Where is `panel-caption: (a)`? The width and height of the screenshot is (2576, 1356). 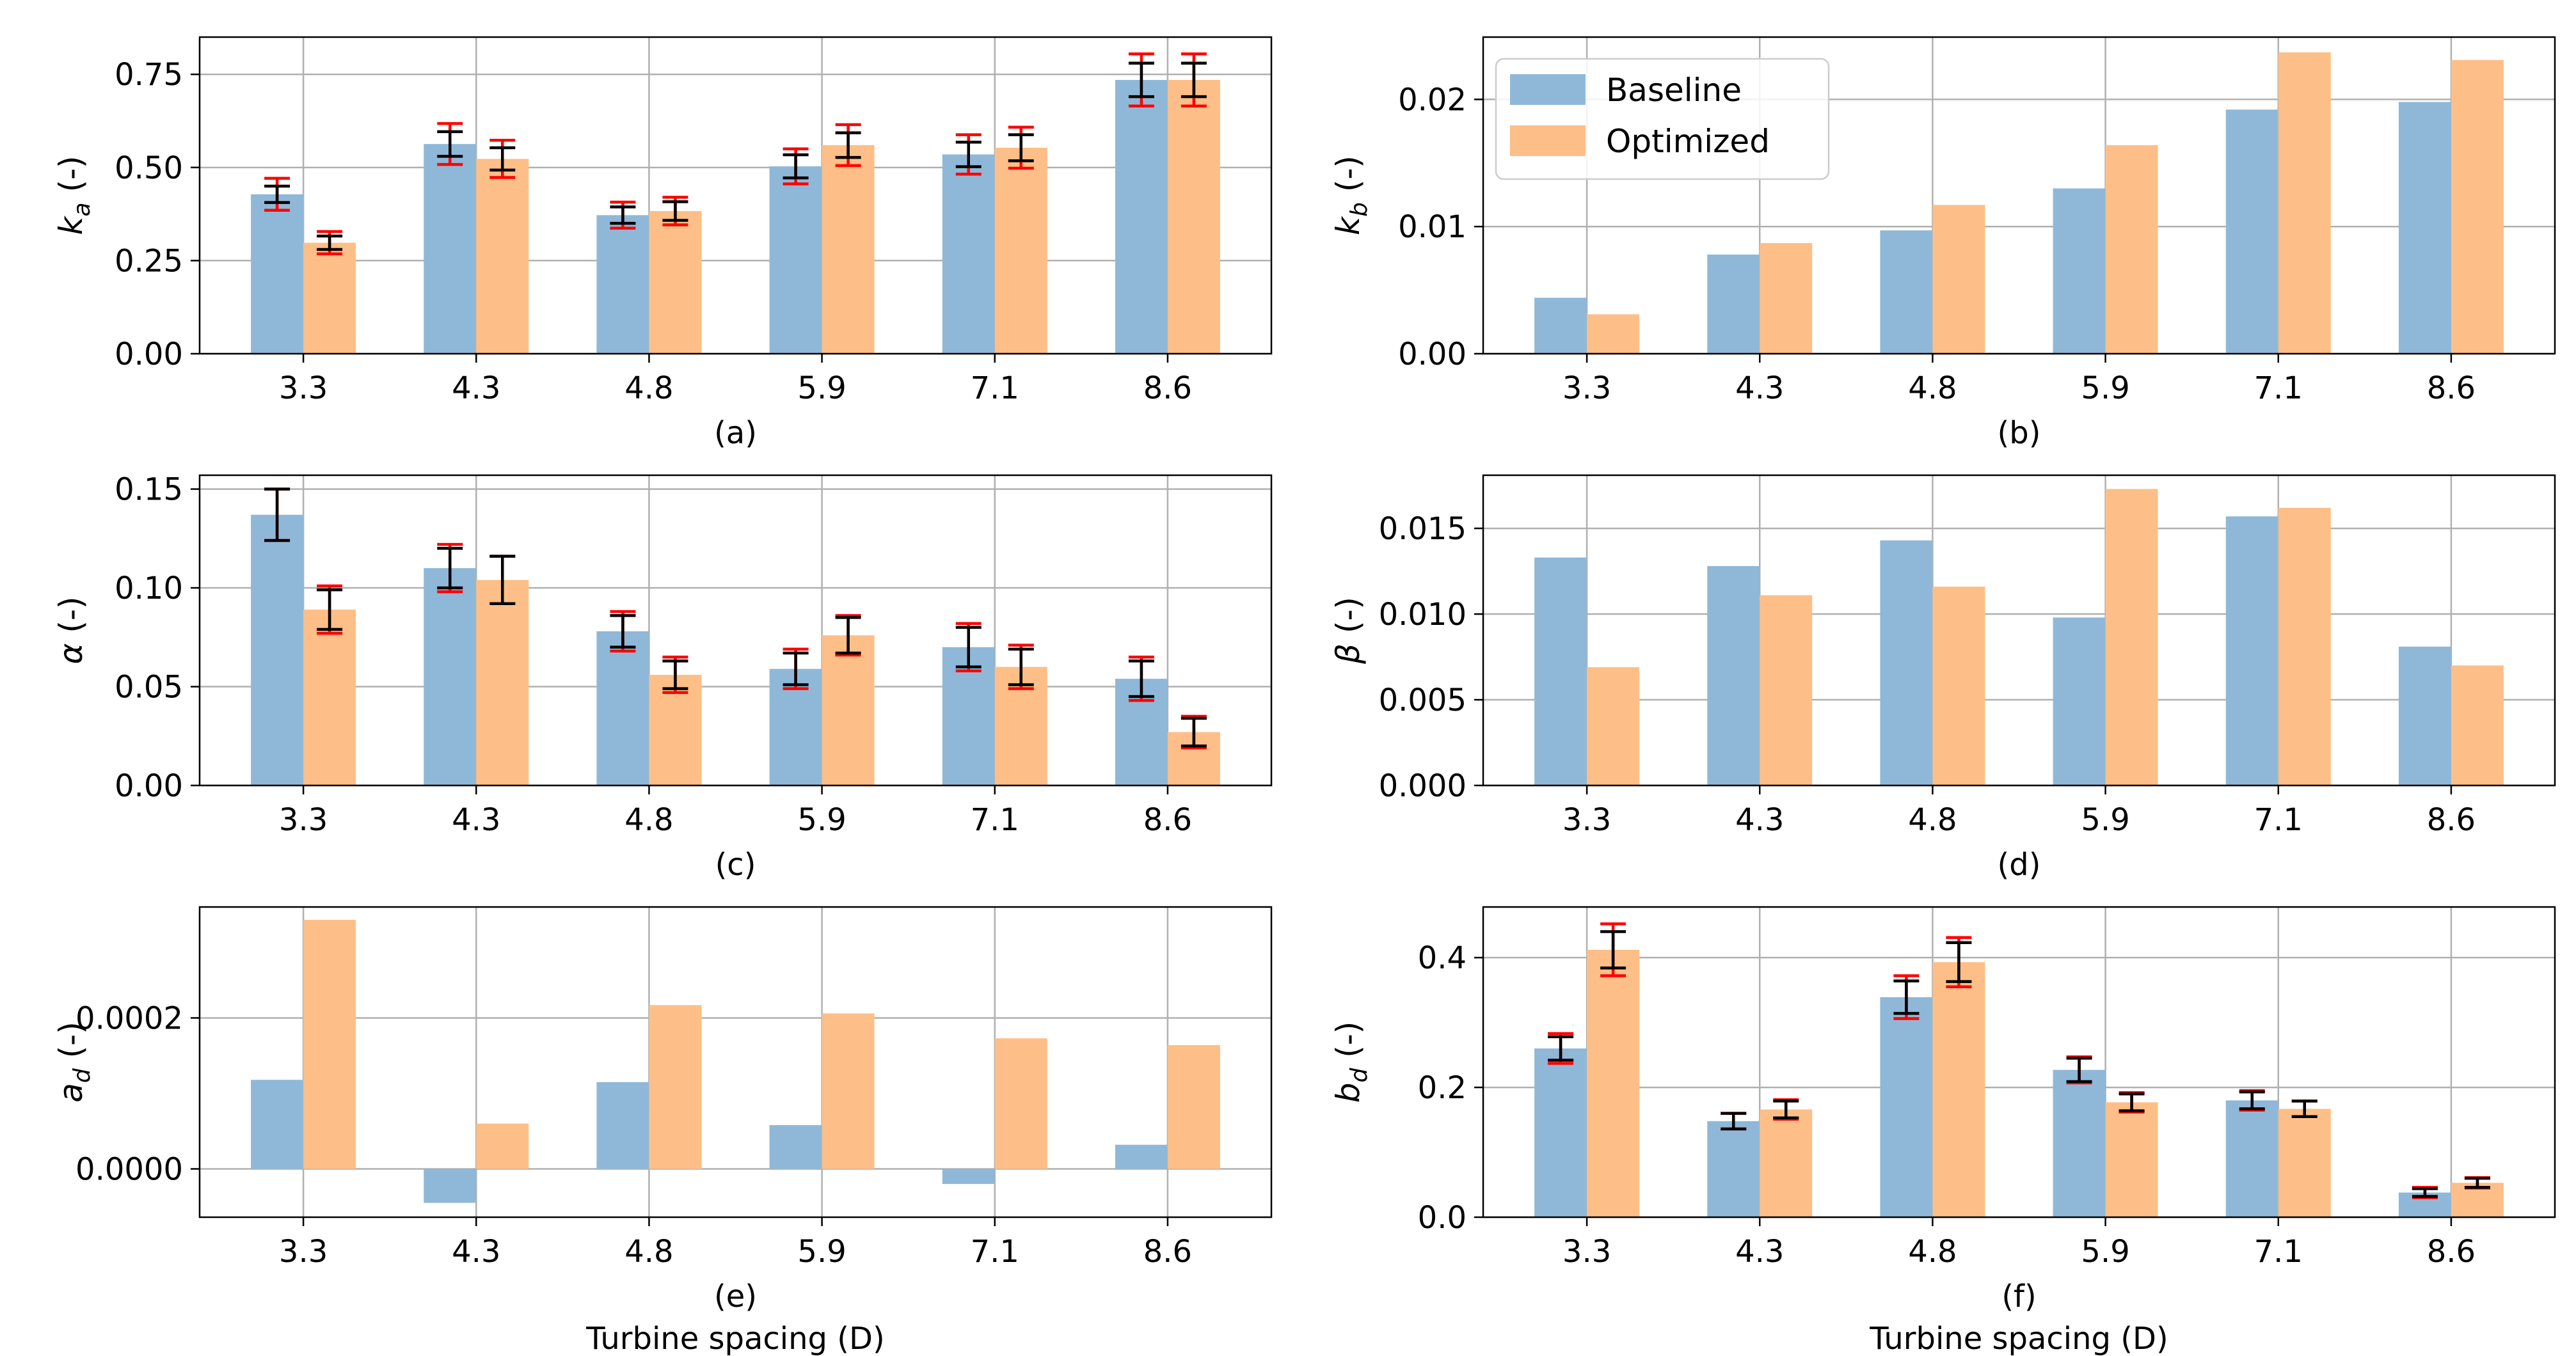
panel-caption: (a) is located at coordinates (736, 433).